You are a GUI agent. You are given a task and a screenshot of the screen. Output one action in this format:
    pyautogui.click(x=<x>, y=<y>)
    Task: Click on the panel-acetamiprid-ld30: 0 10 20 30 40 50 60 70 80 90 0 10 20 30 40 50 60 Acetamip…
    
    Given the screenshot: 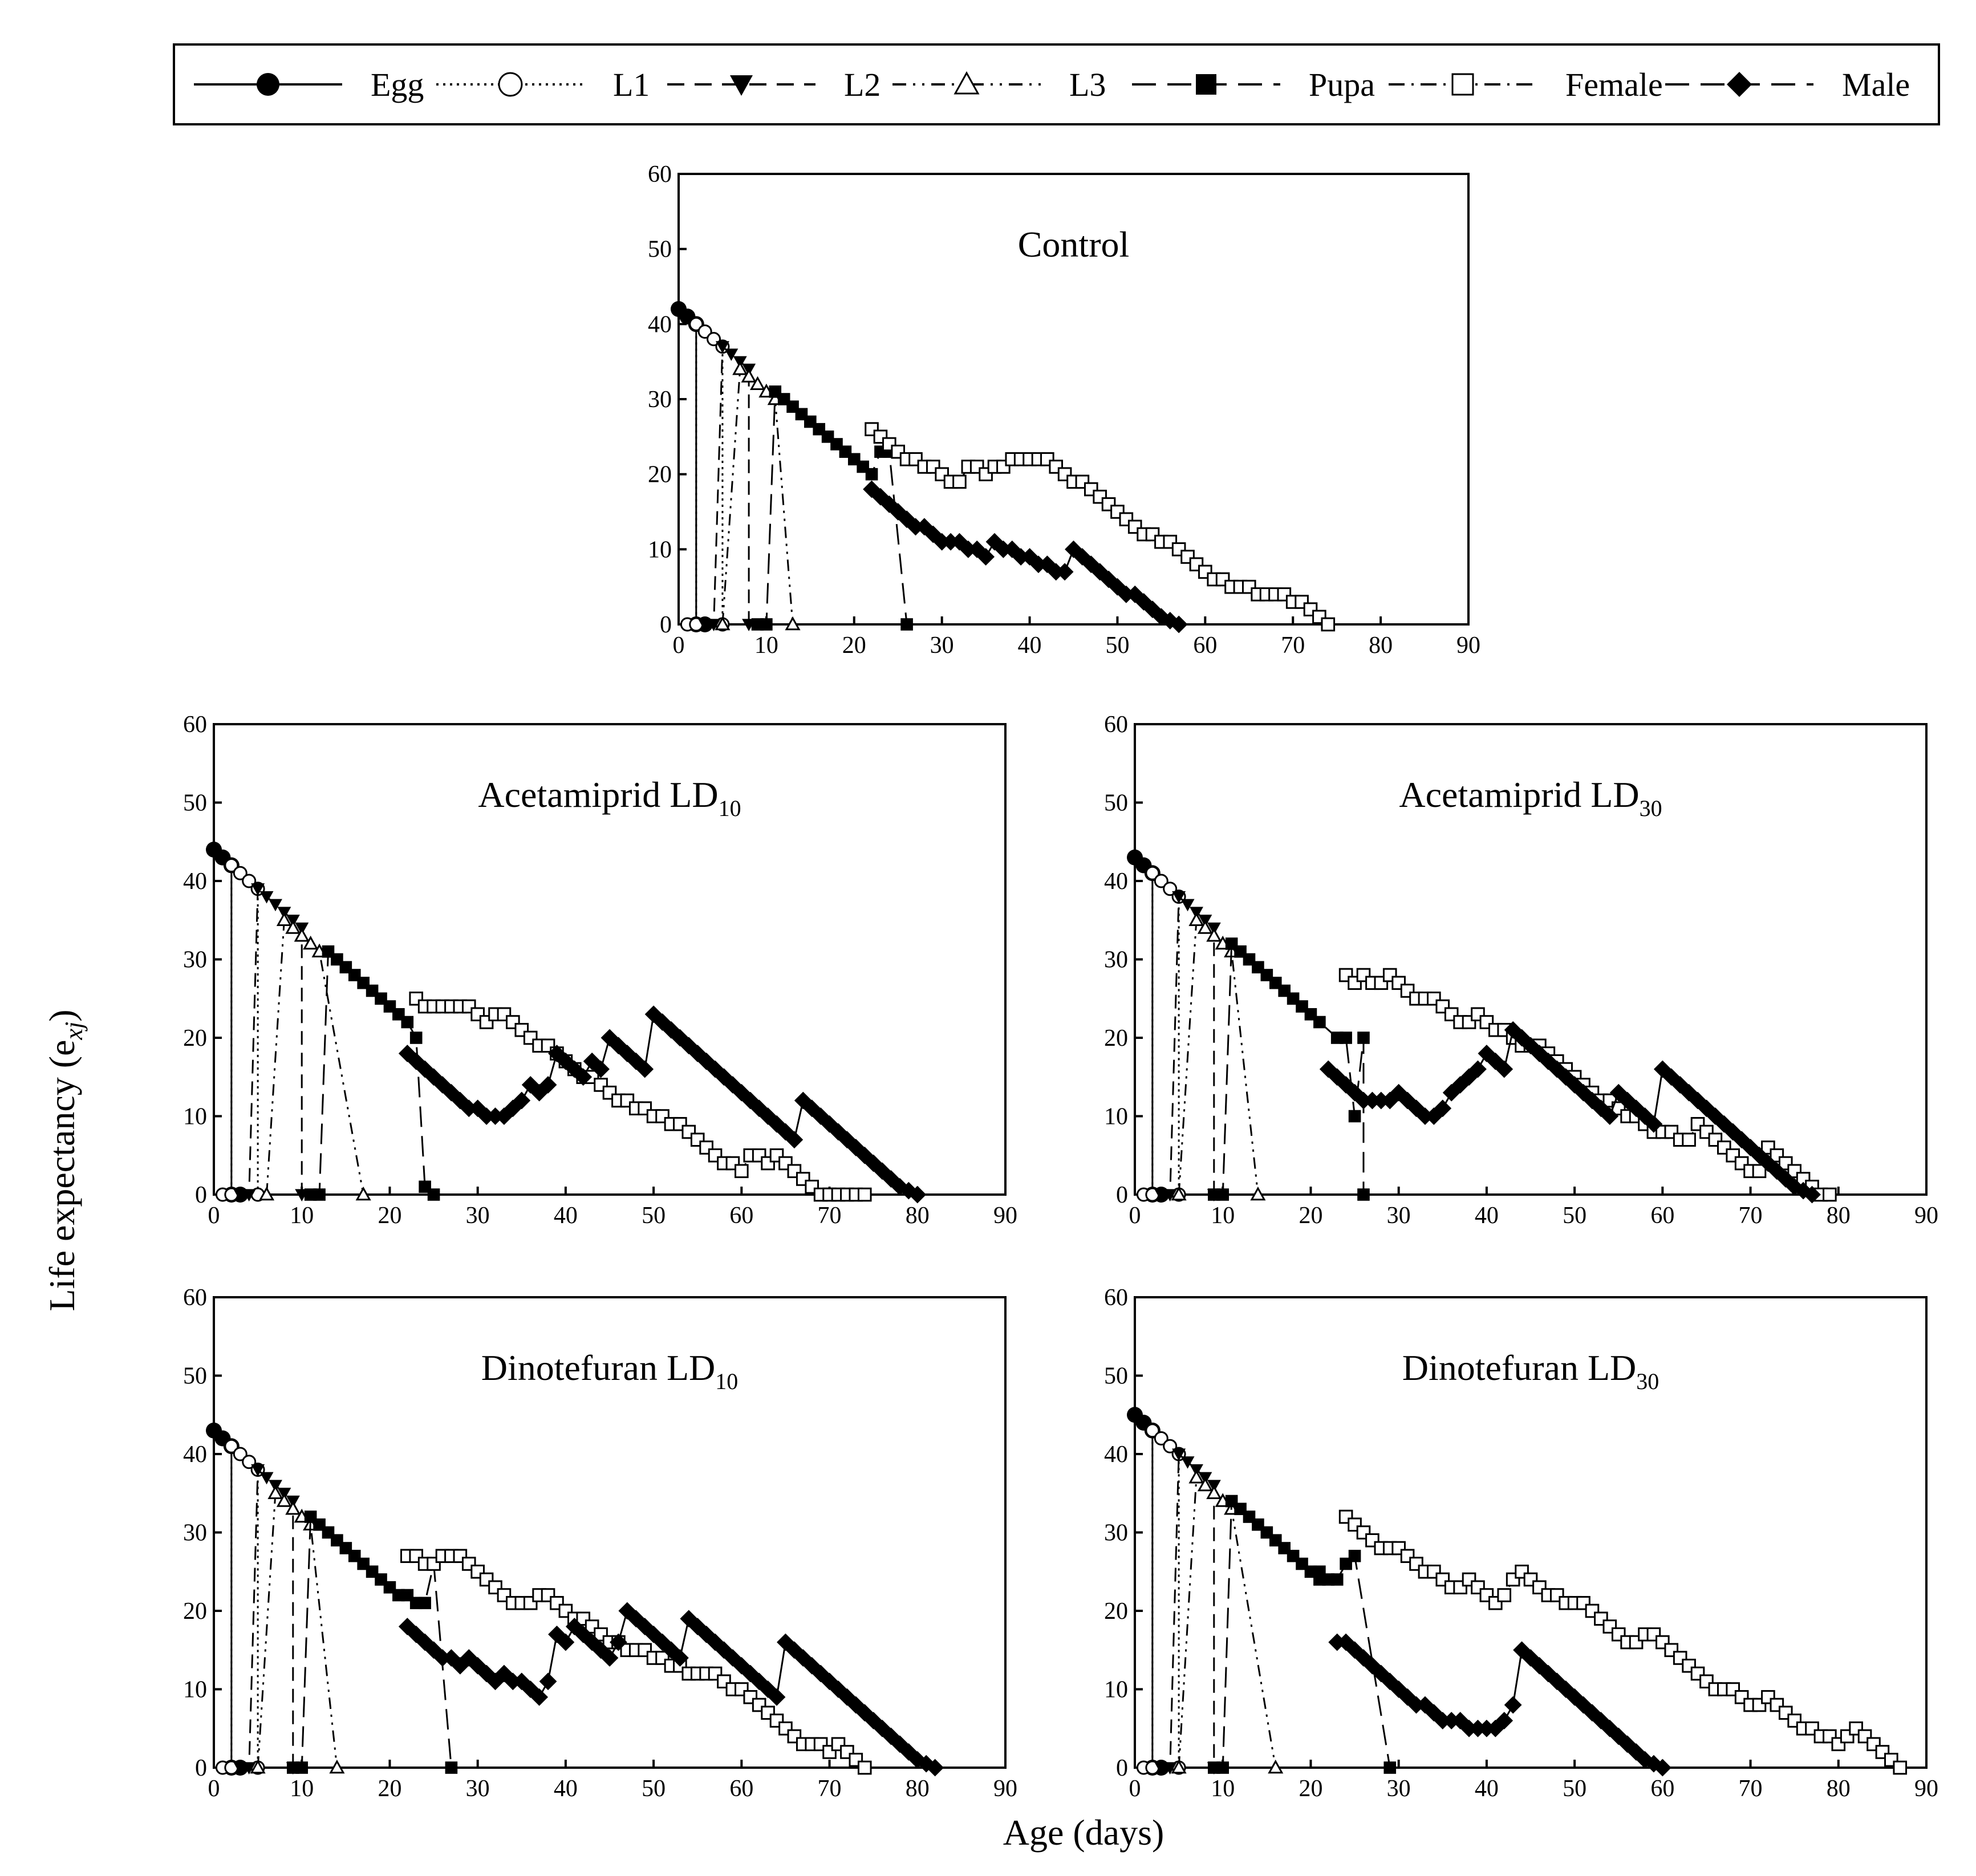 What is the action you would take?
    pyautogui.click(x=1521, y=971)
    